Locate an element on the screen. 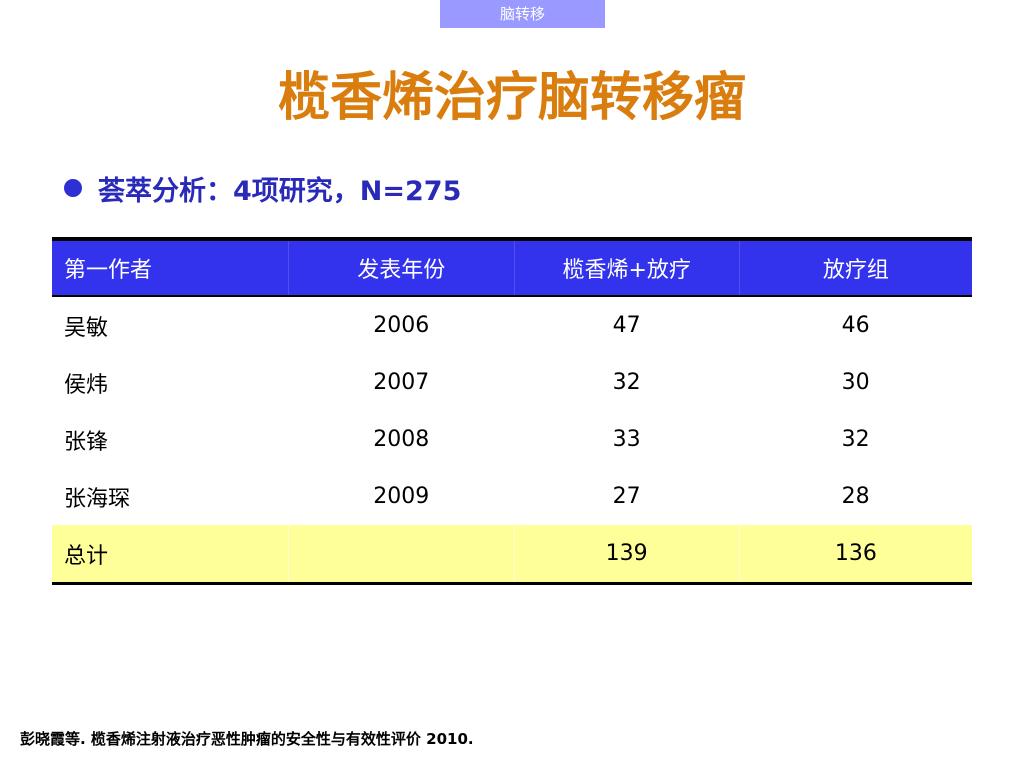  cell-author: 吴敏 is located at coordinates (86, 328).